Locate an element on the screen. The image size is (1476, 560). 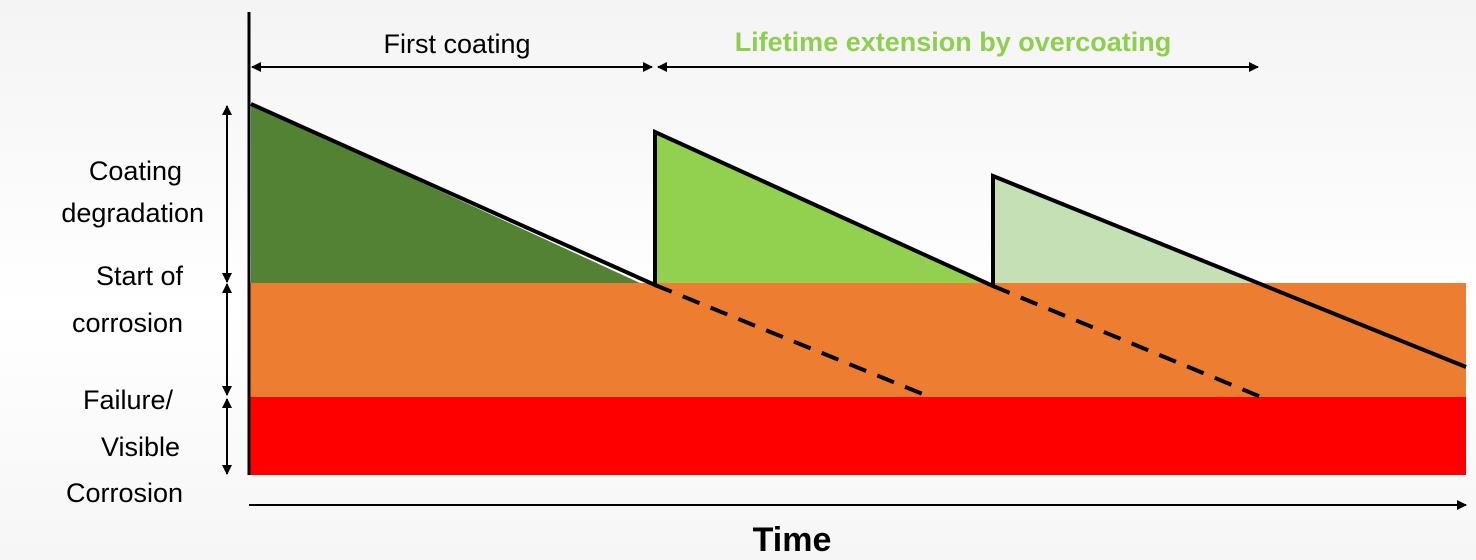
coating-degradation-label-line2: degradation is located at coordinates (132, 213).